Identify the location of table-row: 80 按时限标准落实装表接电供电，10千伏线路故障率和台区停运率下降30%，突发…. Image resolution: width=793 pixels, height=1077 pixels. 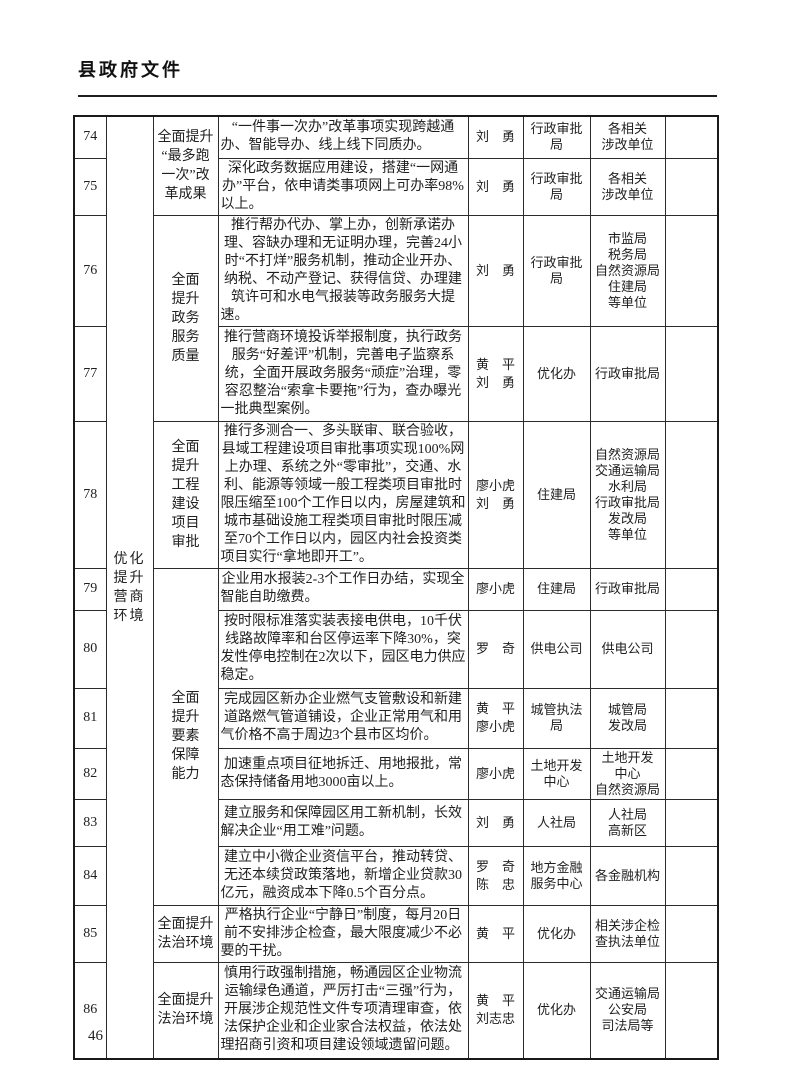
(396, 649).